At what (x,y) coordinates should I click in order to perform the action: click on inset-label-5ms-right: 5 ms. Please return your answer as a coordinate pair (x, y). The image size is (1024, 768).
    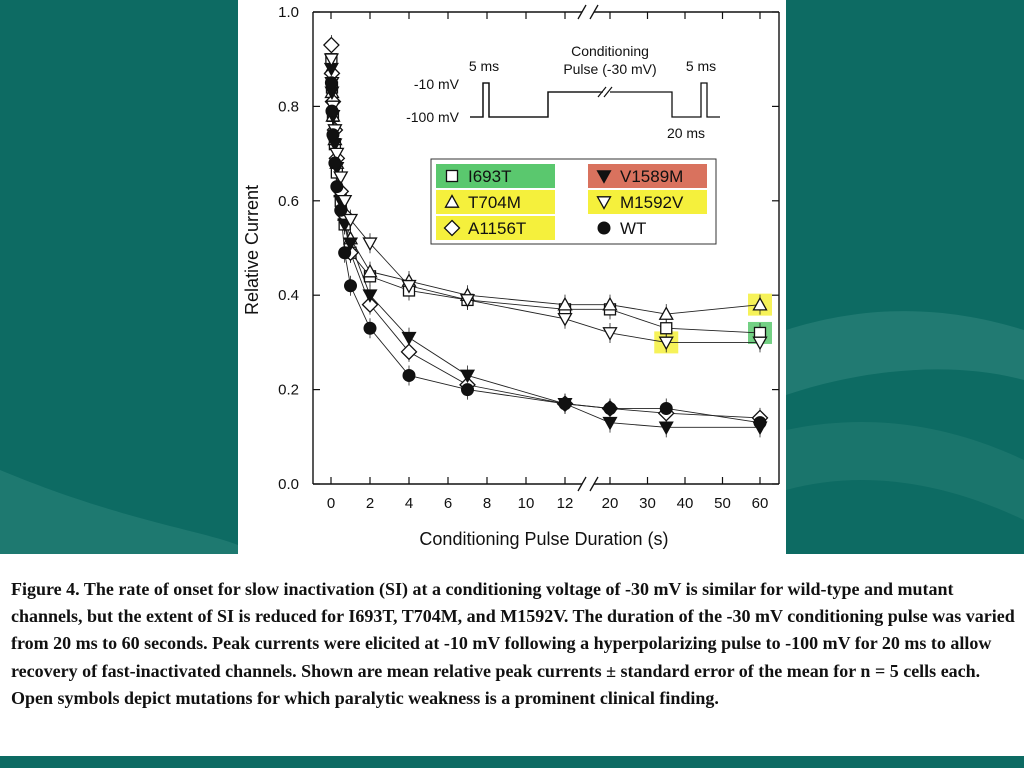
    Looking at the image, I should click on (701, 66).